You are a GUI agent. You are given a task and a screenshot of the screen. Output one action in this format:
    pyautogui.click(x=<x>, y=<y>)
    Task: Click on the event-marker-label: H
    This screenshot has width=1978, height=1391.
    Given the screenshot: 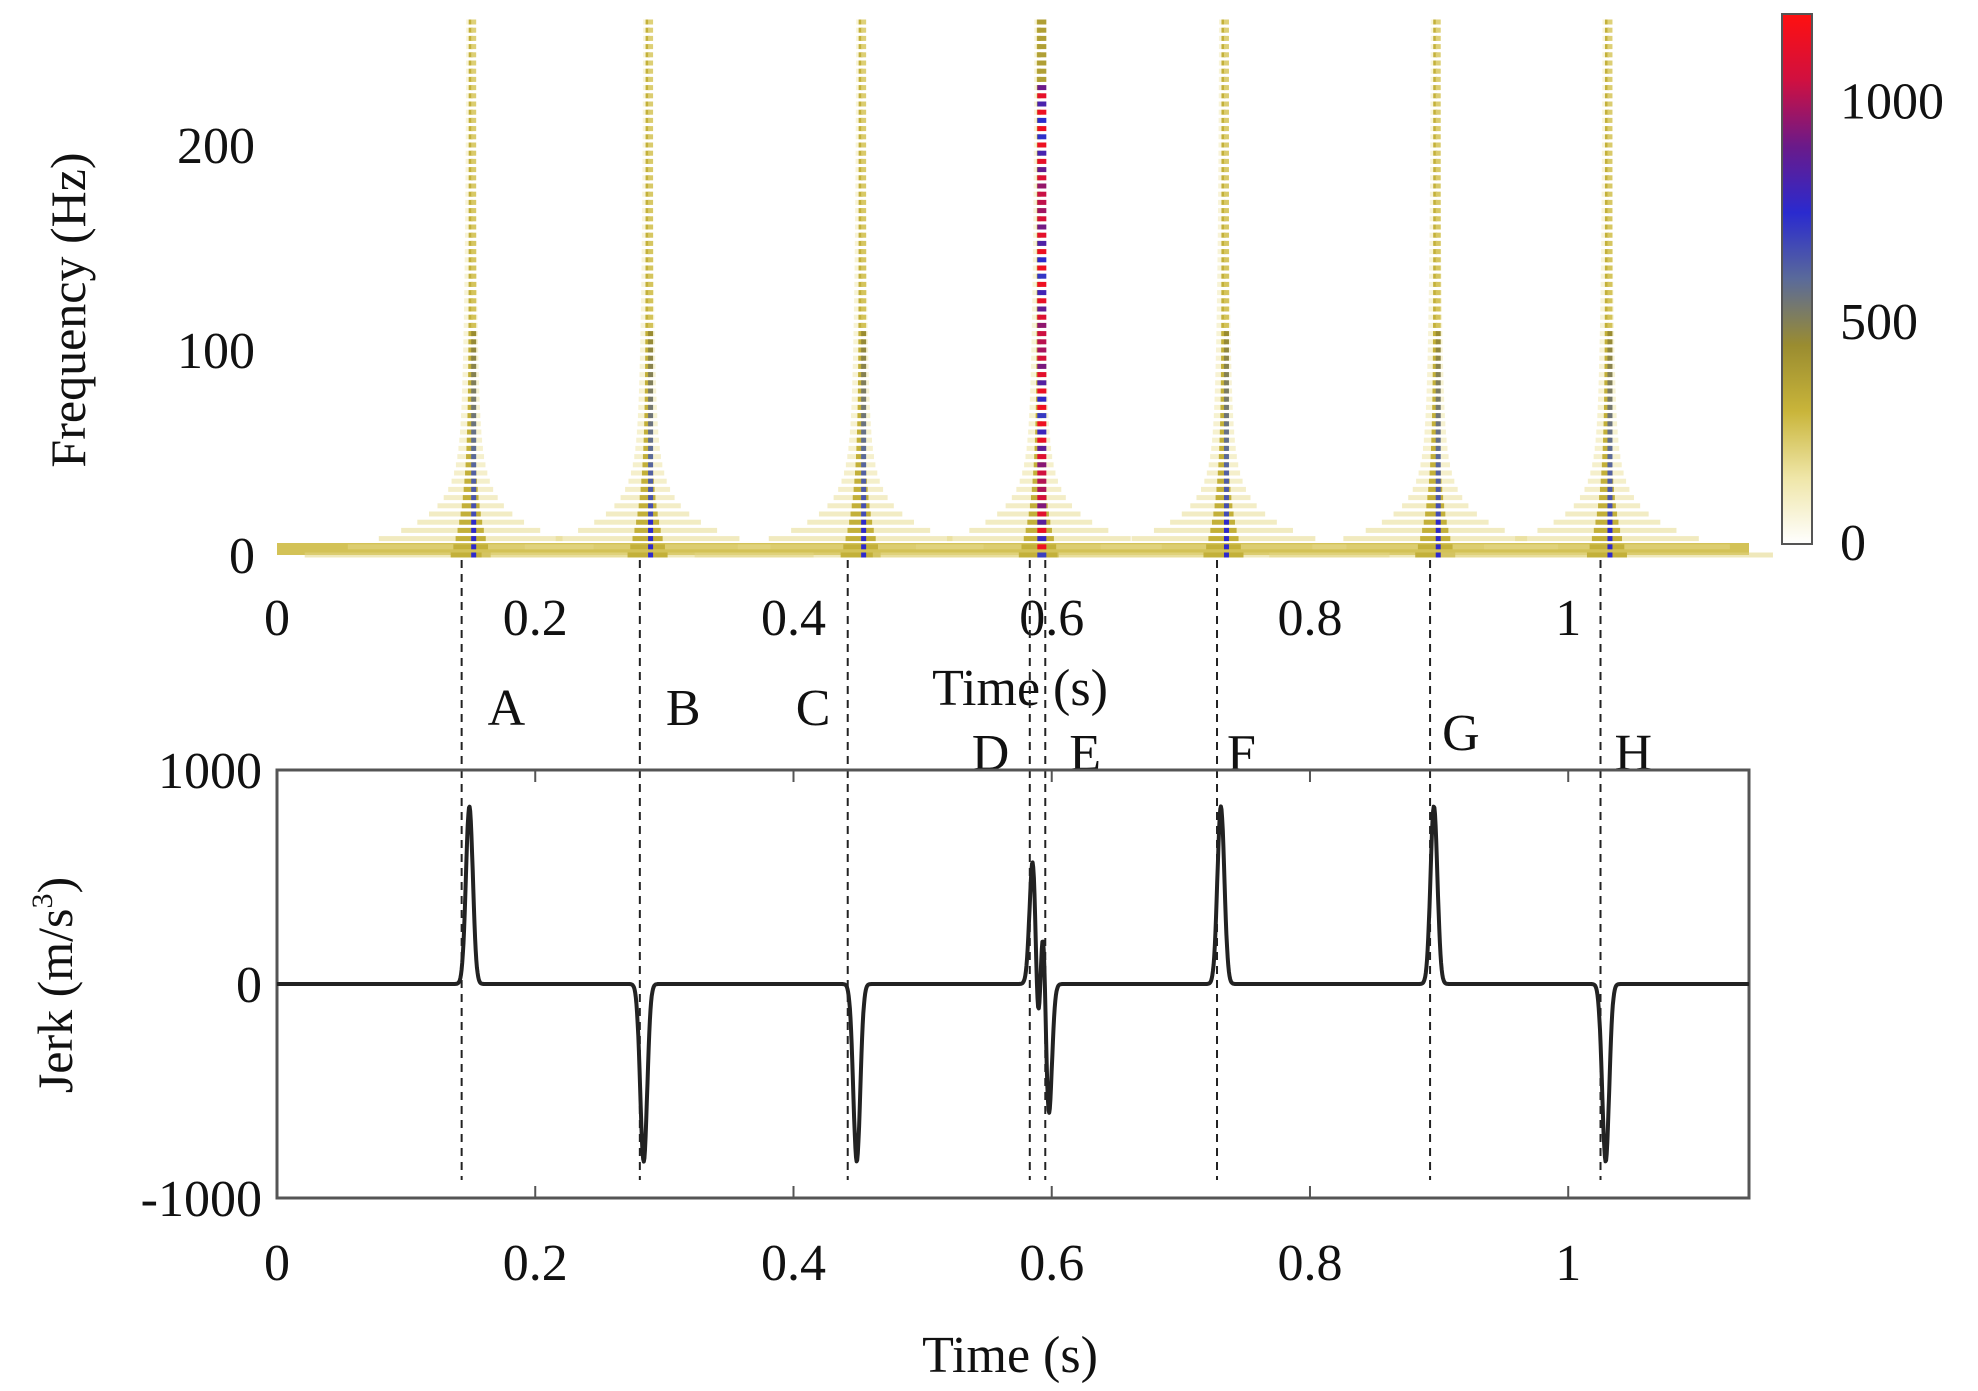 What is the action you would take?
    pyautogui.click(x=1634, y=753)
    